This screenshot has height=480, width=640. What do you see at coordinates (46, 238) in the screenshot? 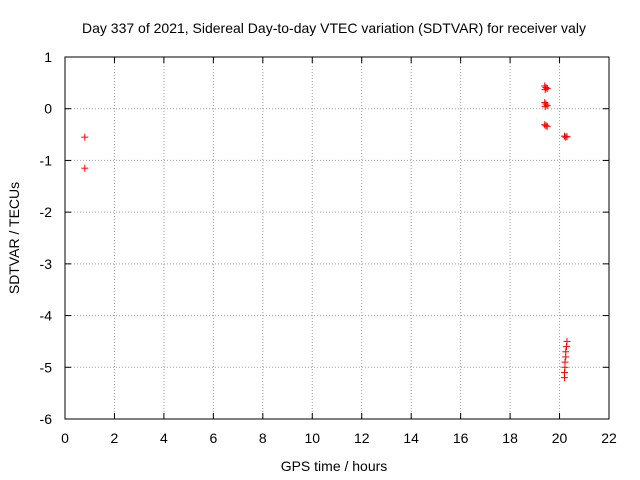
I see `y-tick-labels: 1 0 -1 -2 -3 -4 -5 -6` at bounding box center [46, 238].